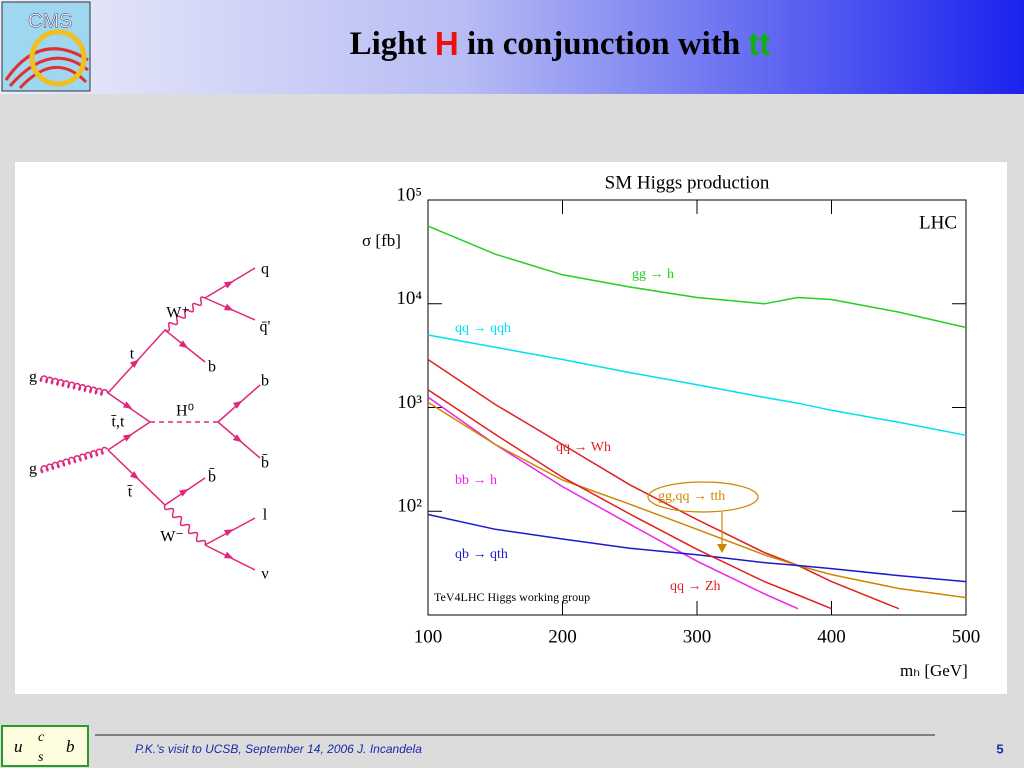 The height and width of the screenshot is (773, 1024). Describe the element at coordinates (392, 44) in the screenshot. I see `title-part: Light` at that location.